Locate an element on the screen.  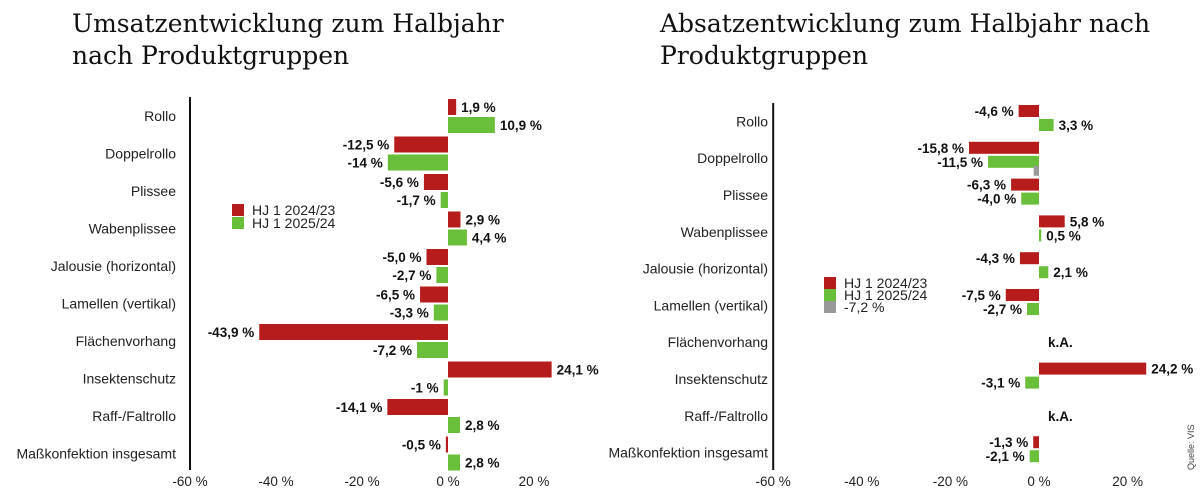
data-label: 24,2 % is located at coordinates (1172, 369).